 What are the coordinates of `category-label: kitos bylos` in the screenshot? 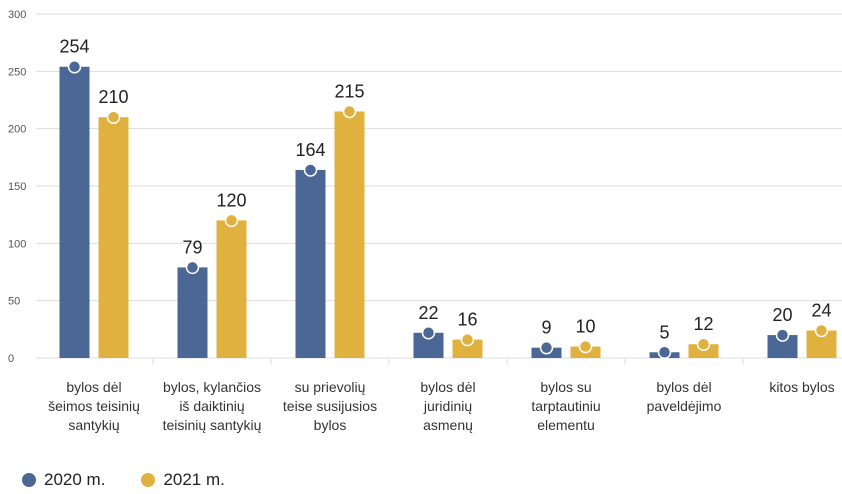 It's located at (801, 387).